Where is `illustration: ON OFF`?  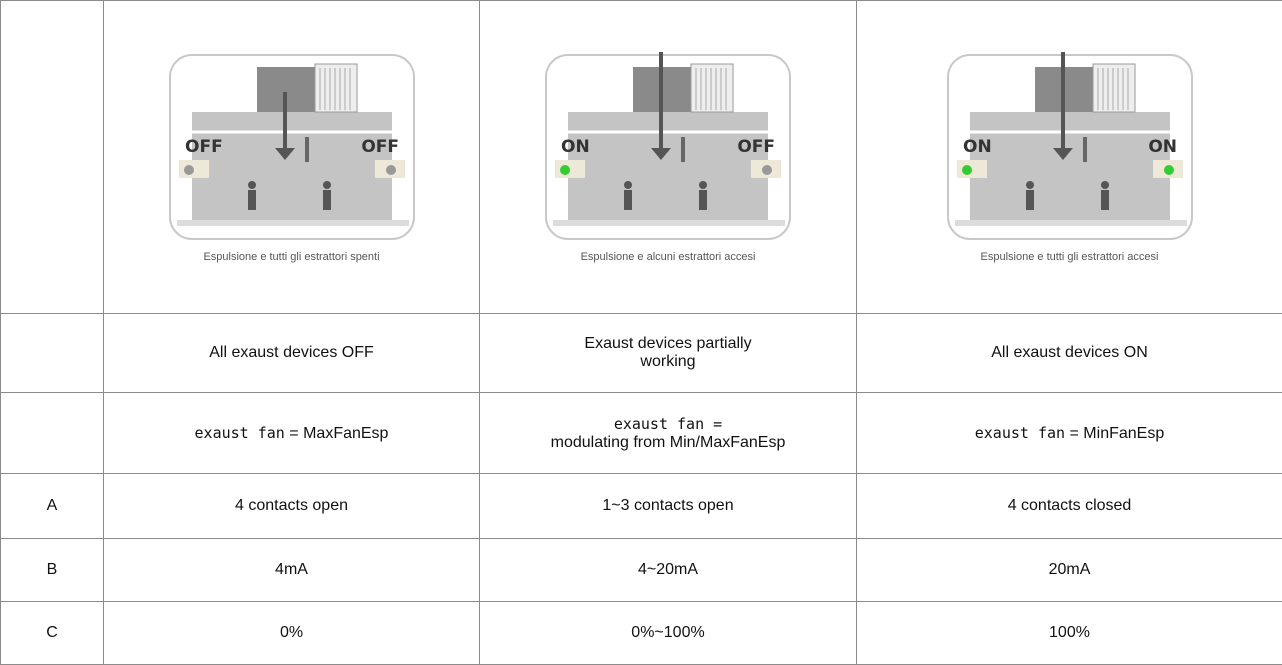 illustration: ON OFF is located at coordinates (668, 147).